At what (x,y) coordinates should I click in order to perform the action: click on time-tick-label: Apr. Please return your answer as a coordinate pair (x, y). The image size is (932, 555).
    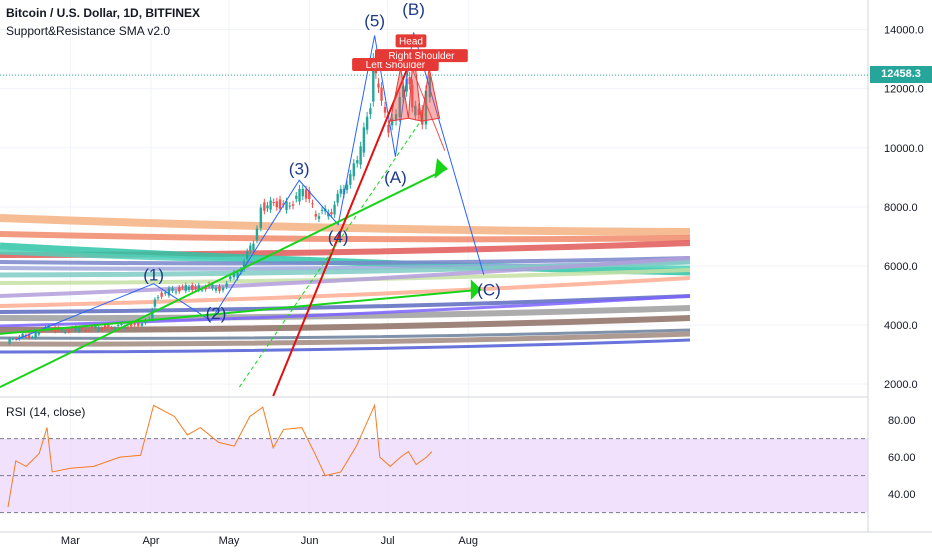
    Looking at the image, I should click on (150, 541).